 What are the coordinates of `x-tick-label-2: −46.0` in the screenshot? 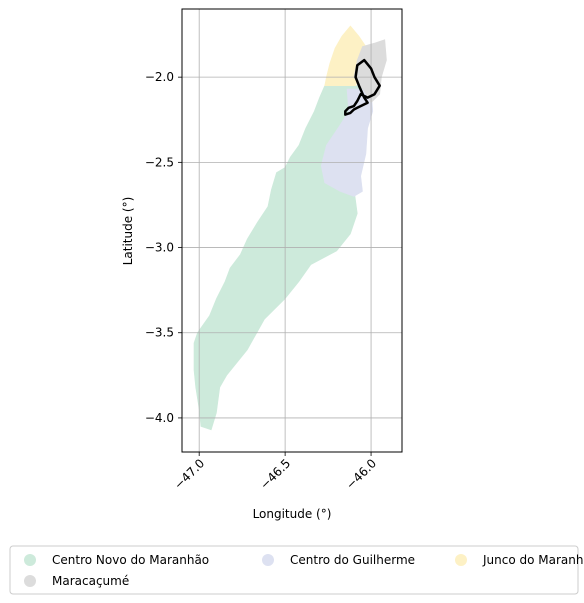 It's located at (361, 474).